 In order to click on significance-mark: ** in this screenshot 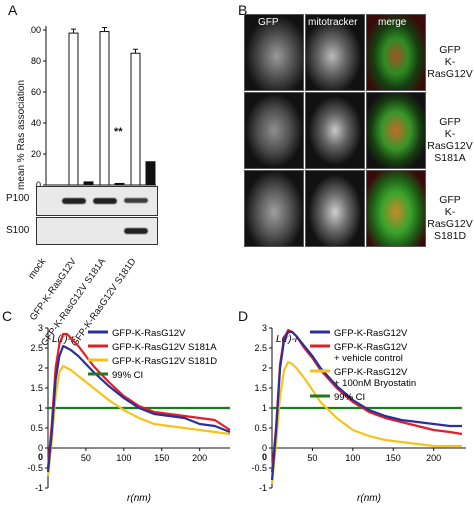, I will do `click(118, 132)`.